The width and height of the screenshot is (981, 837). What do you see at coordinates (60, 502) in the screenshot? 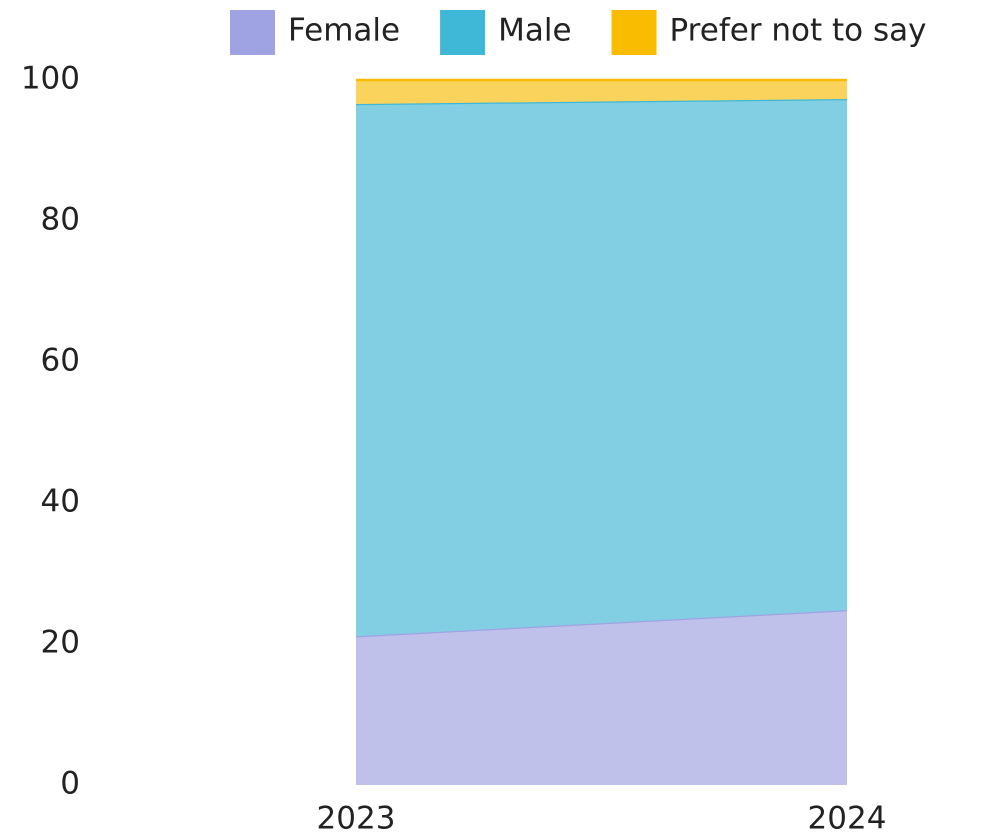
I see `y-tick-label: 40` at bounding box center [60, 502].